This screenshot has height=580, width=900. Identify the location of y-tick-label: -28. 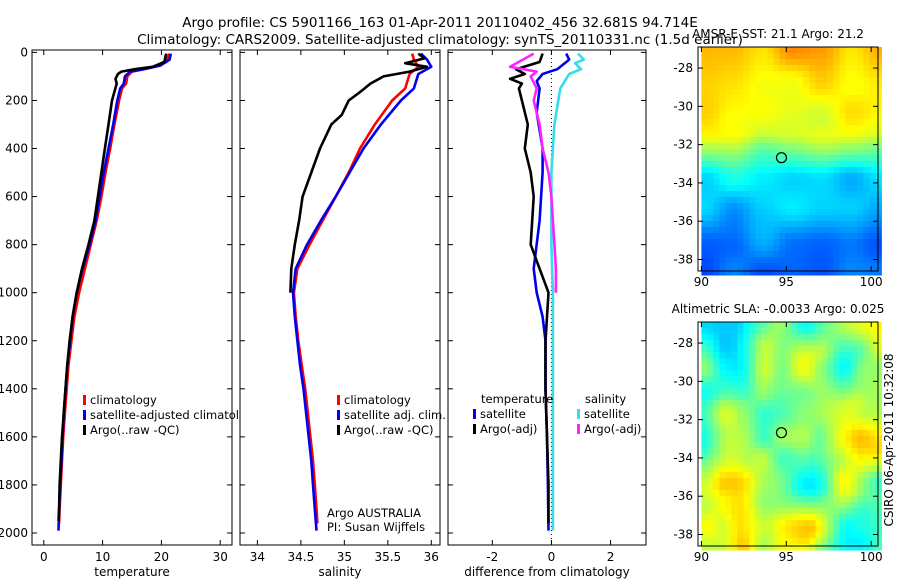
(683, 343).